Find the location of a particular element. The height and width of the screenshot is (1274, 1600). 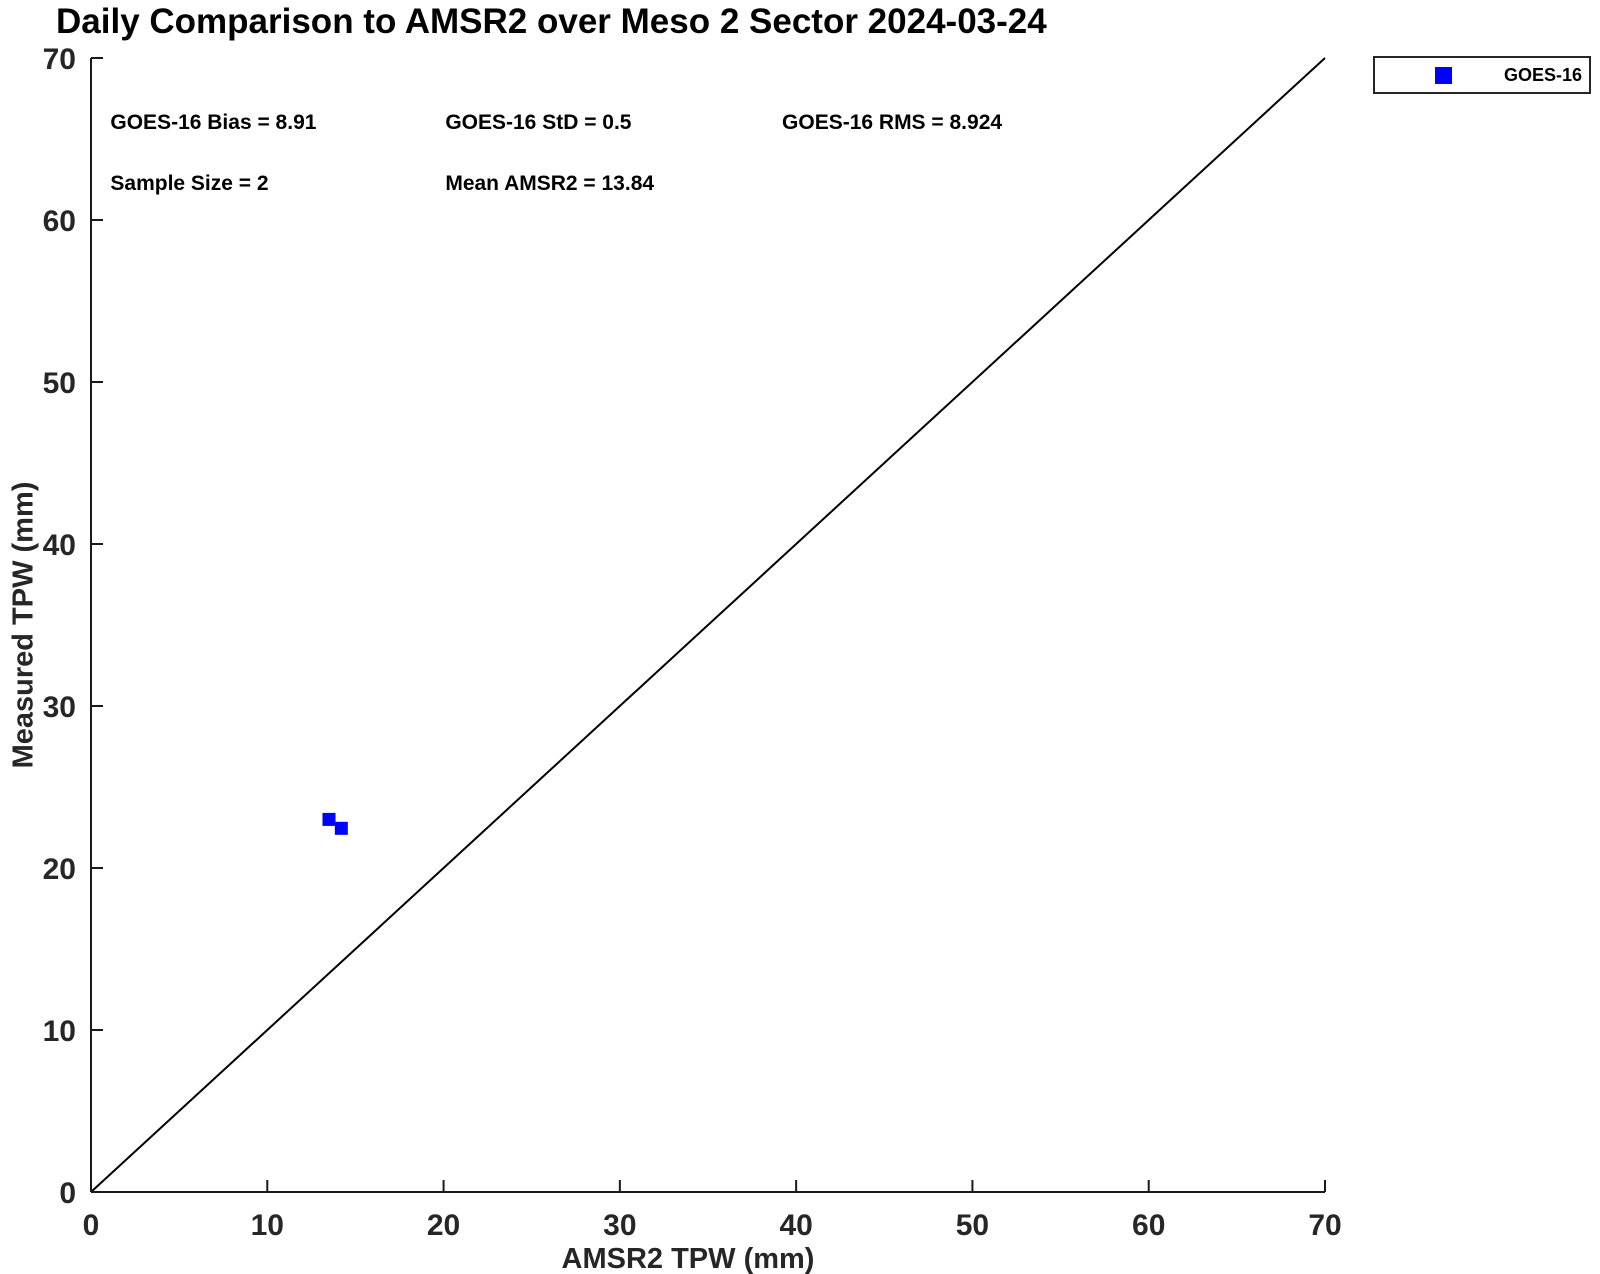

annotation-bias: GOES-16 Bias = 8.91 is located at coordinates (213, 122).